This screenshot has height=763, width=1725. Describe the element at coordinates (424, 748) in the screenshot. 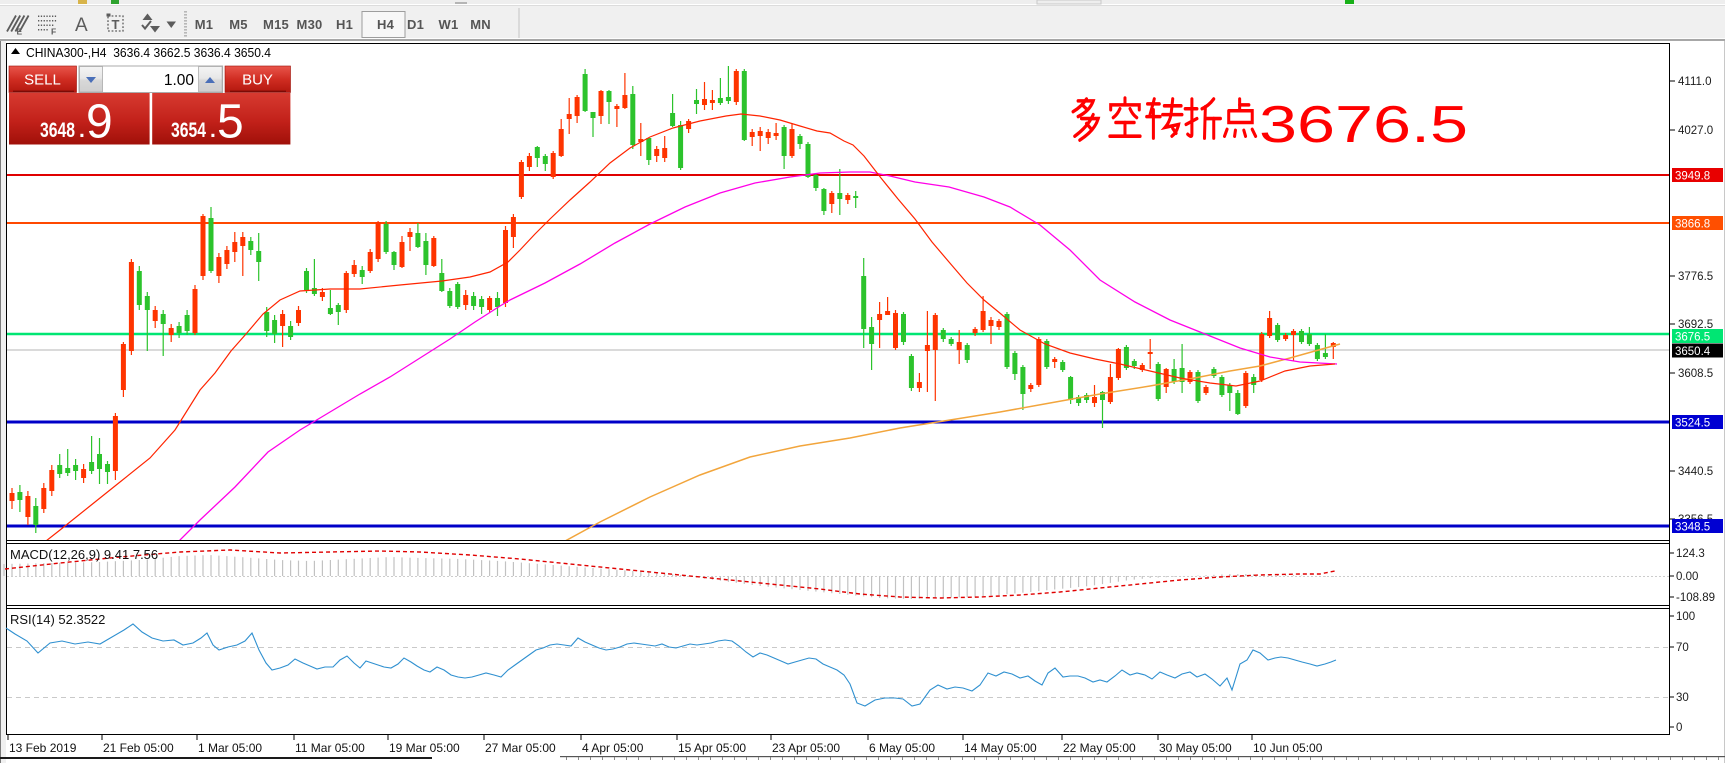

I see `svg-text: 19 Mar 05:00` at that location.